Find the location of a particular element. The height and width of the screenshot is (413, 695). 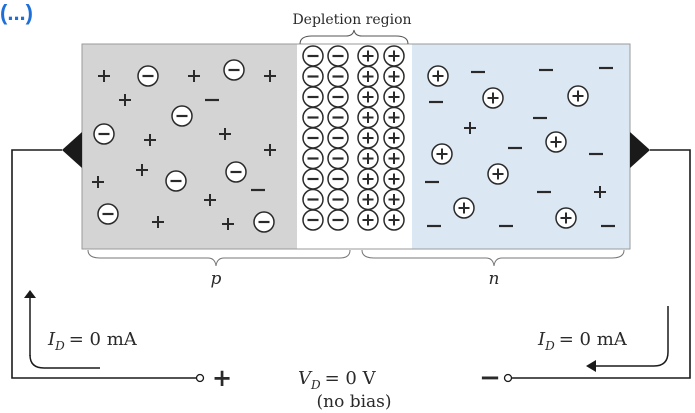

right-current-arrow is located at coordinates (632, 336).